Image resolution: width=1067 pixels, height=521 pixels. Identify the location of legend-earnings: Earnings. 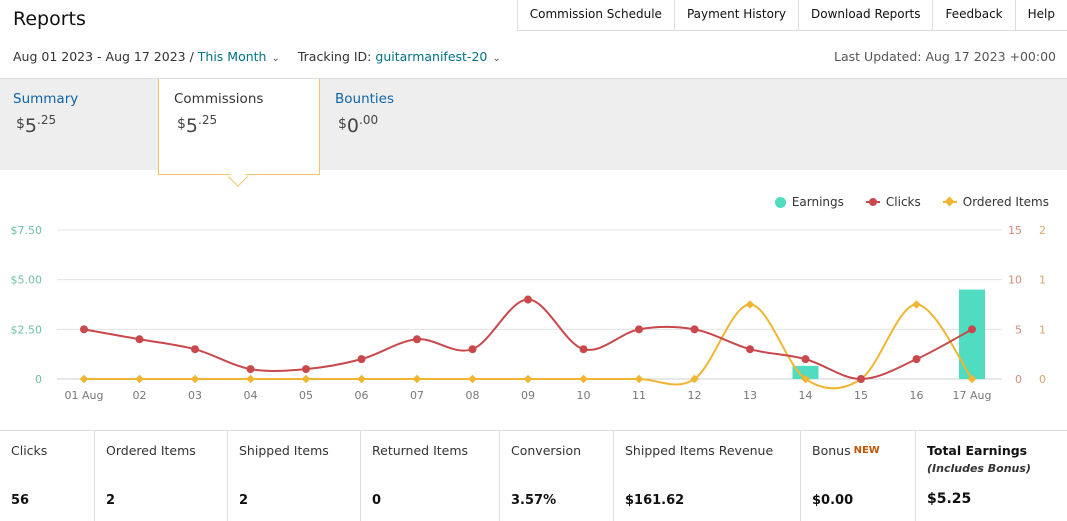
(809, 202).